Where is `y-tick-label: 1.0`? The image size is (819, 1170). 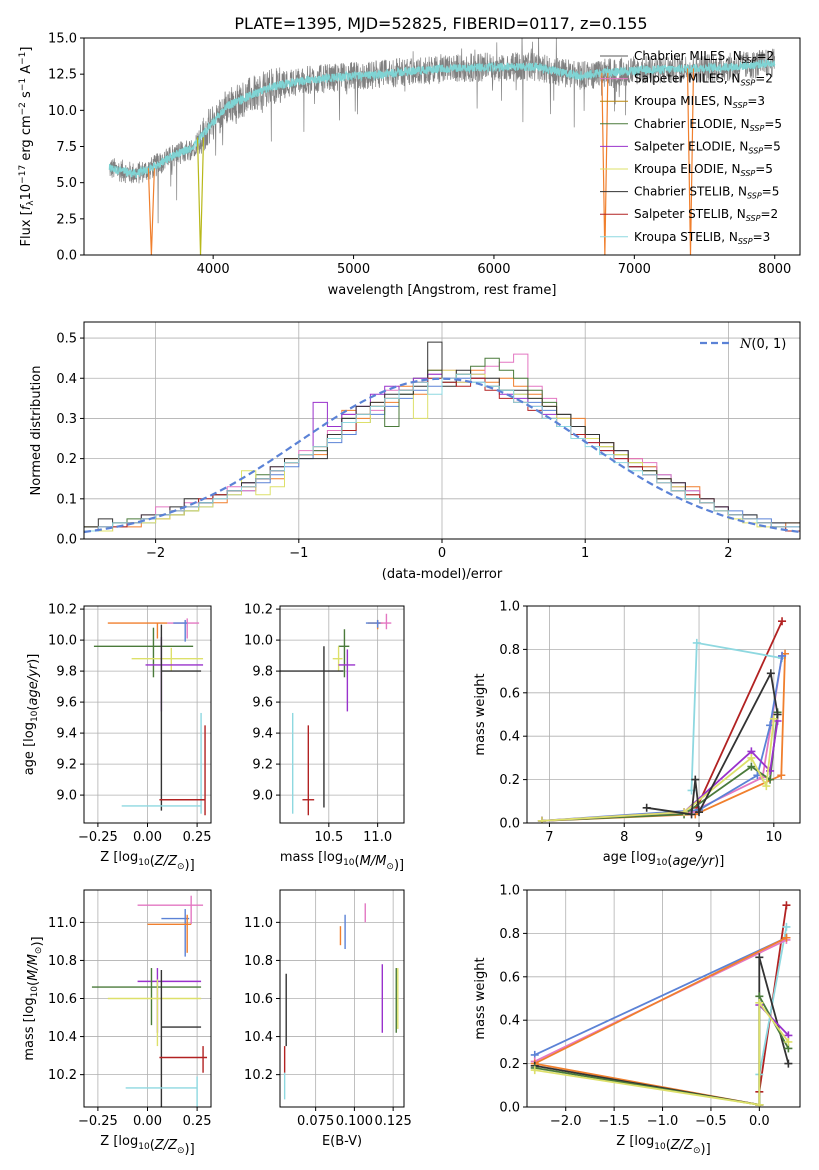
y-tick-label: 1.0 is located at coordinates (509, 891).